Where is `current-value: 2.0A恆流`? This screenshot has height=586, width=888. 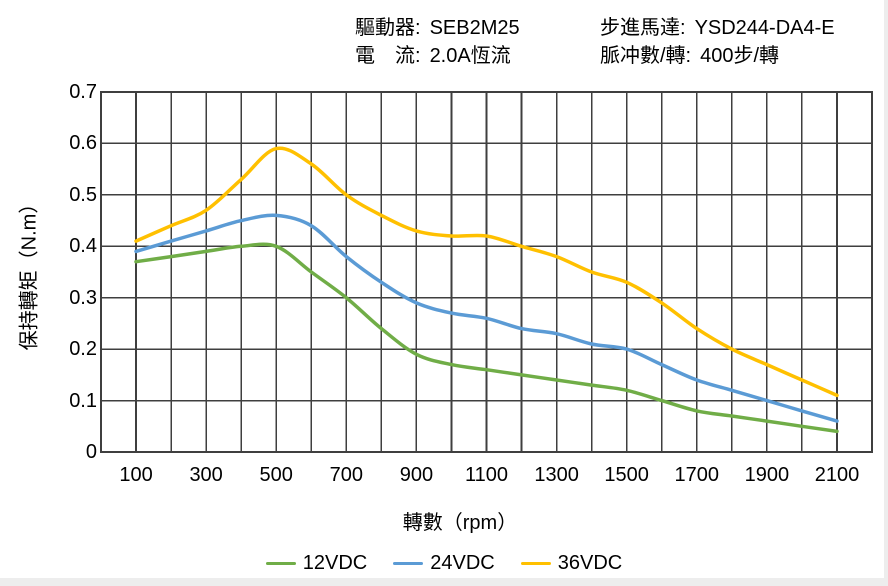
current-value: 2.0A恆流 is located at coordinates (470, 56).